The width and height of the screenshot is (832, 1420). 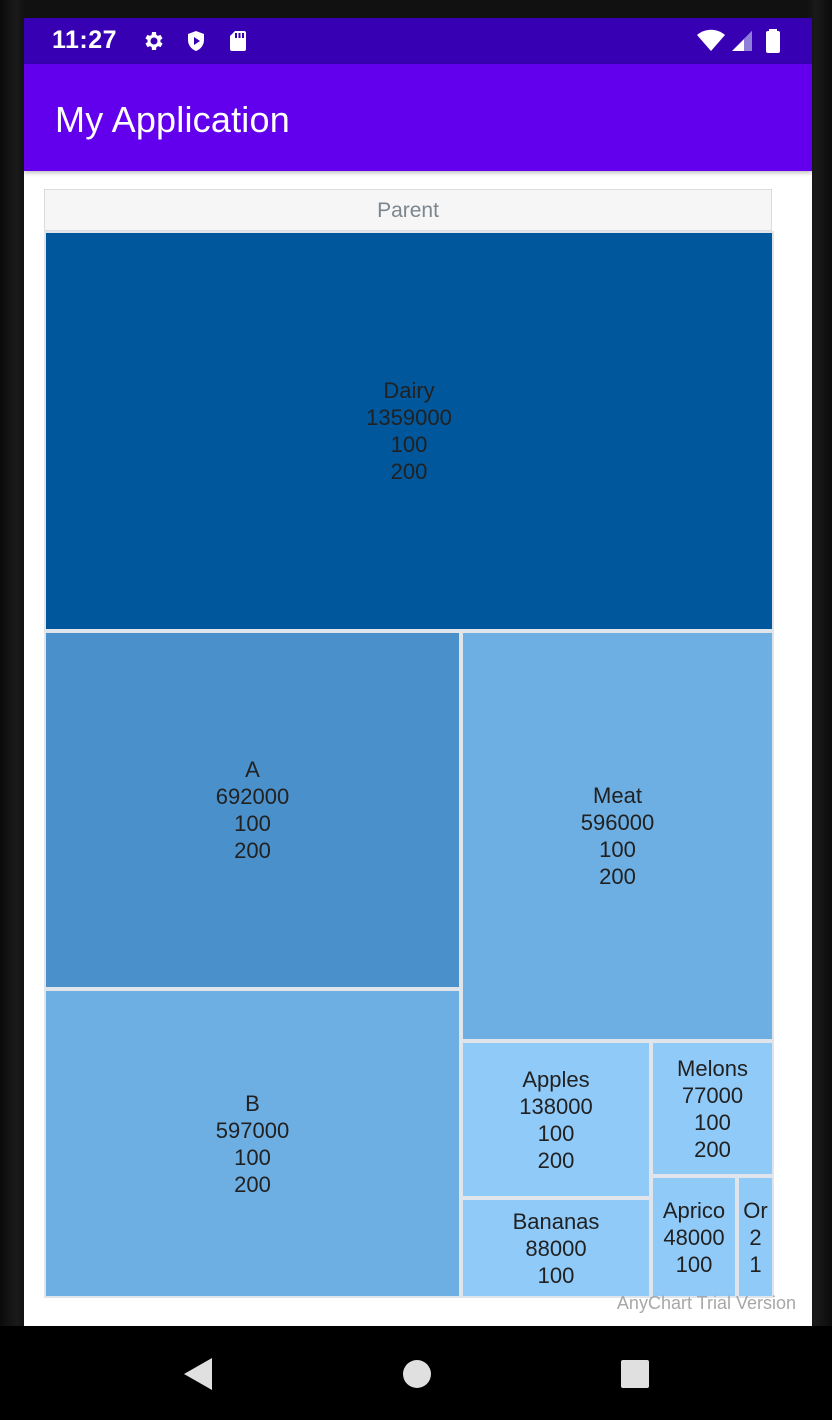 What do you see at coordinates (556, 1106) in the screenshot?
I see `tile-label-line: 138000` at bounding box center [556, 1106].